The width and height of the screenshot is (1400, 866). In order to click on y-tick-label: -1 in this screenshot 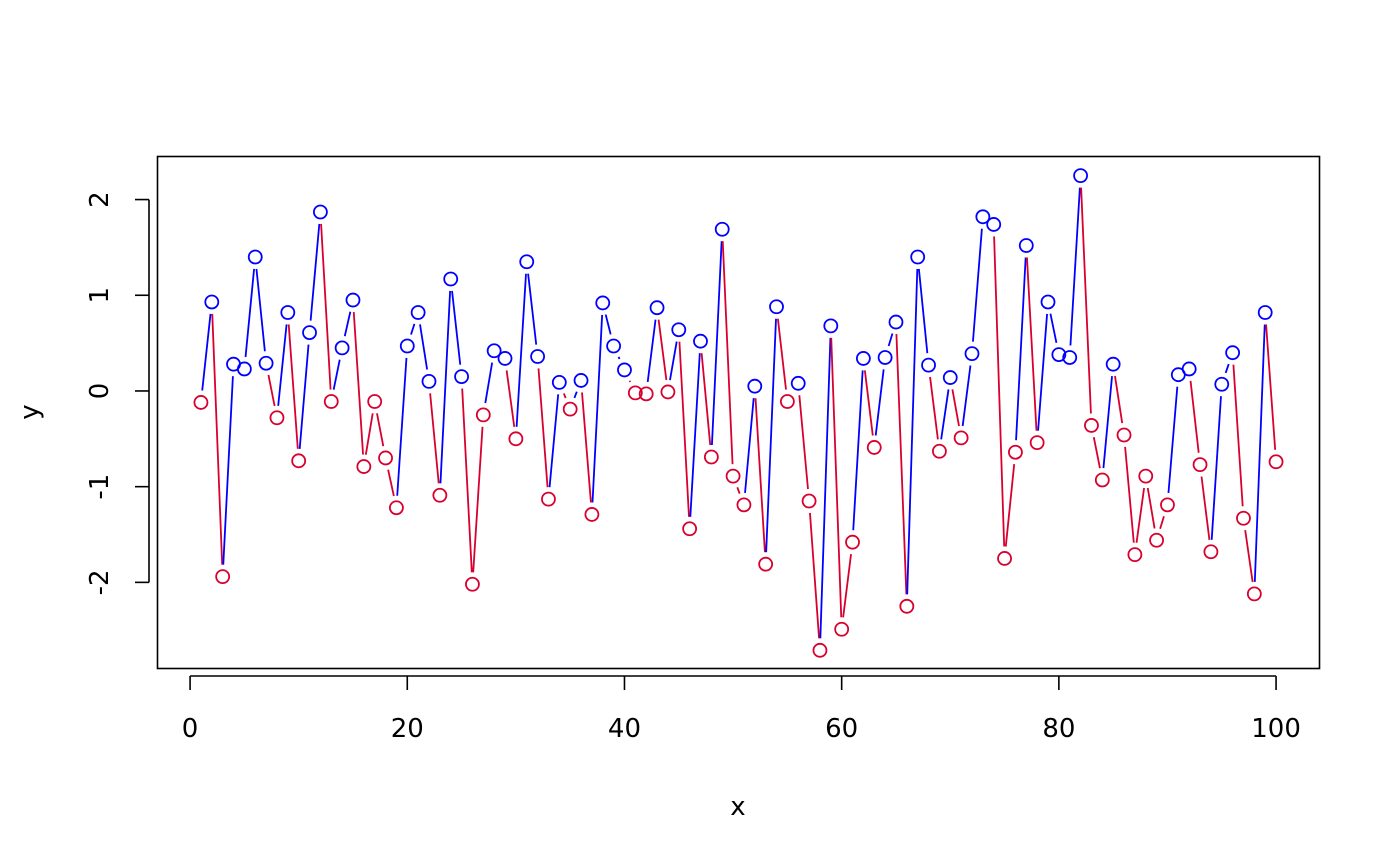, I will do `click(100, 487)`.